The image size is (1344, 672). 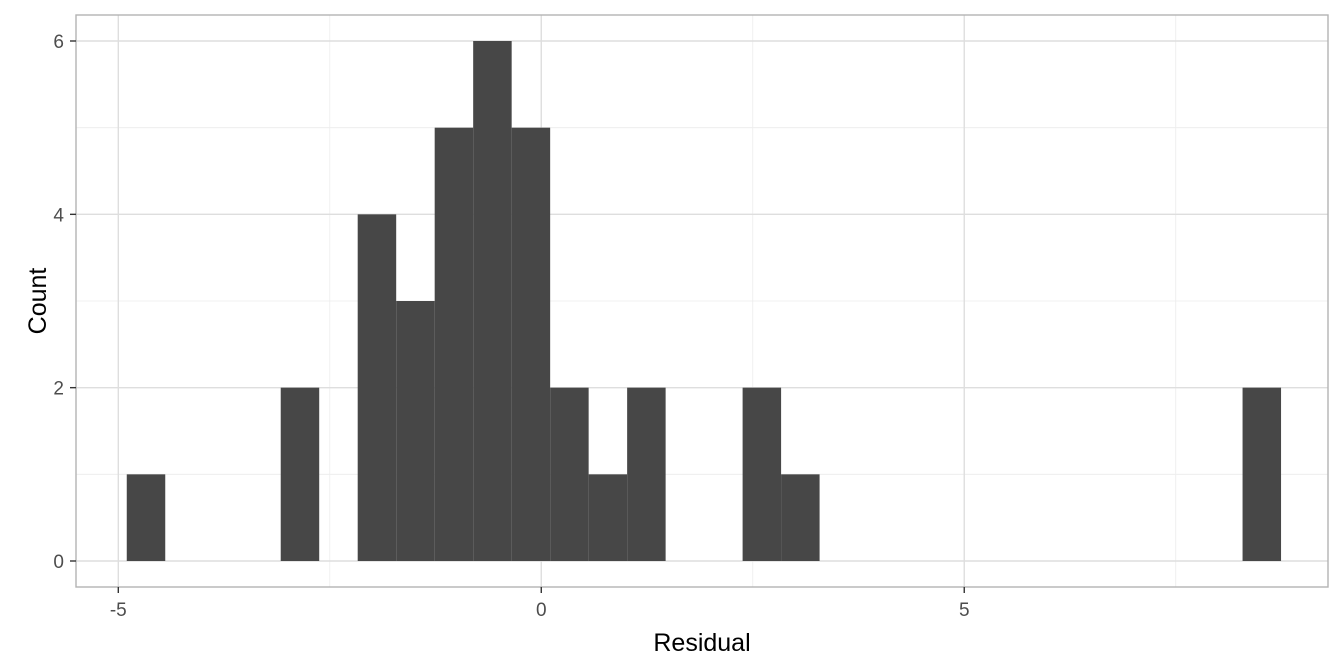 I want to click on y-tick-label: 2, so click(x=58, y=389).